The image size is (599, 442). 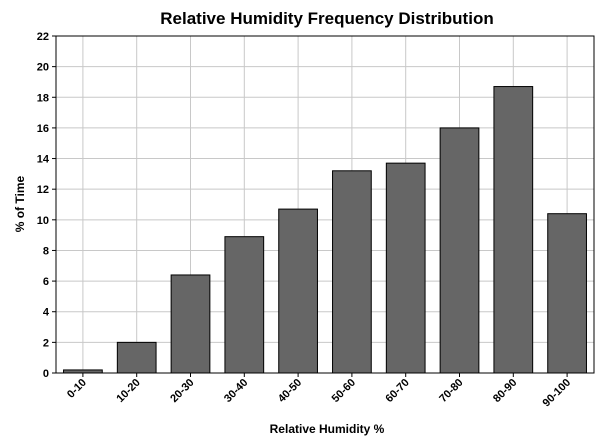 I want to click on y-axis-label: % of Time, so click(x=20, y=203).